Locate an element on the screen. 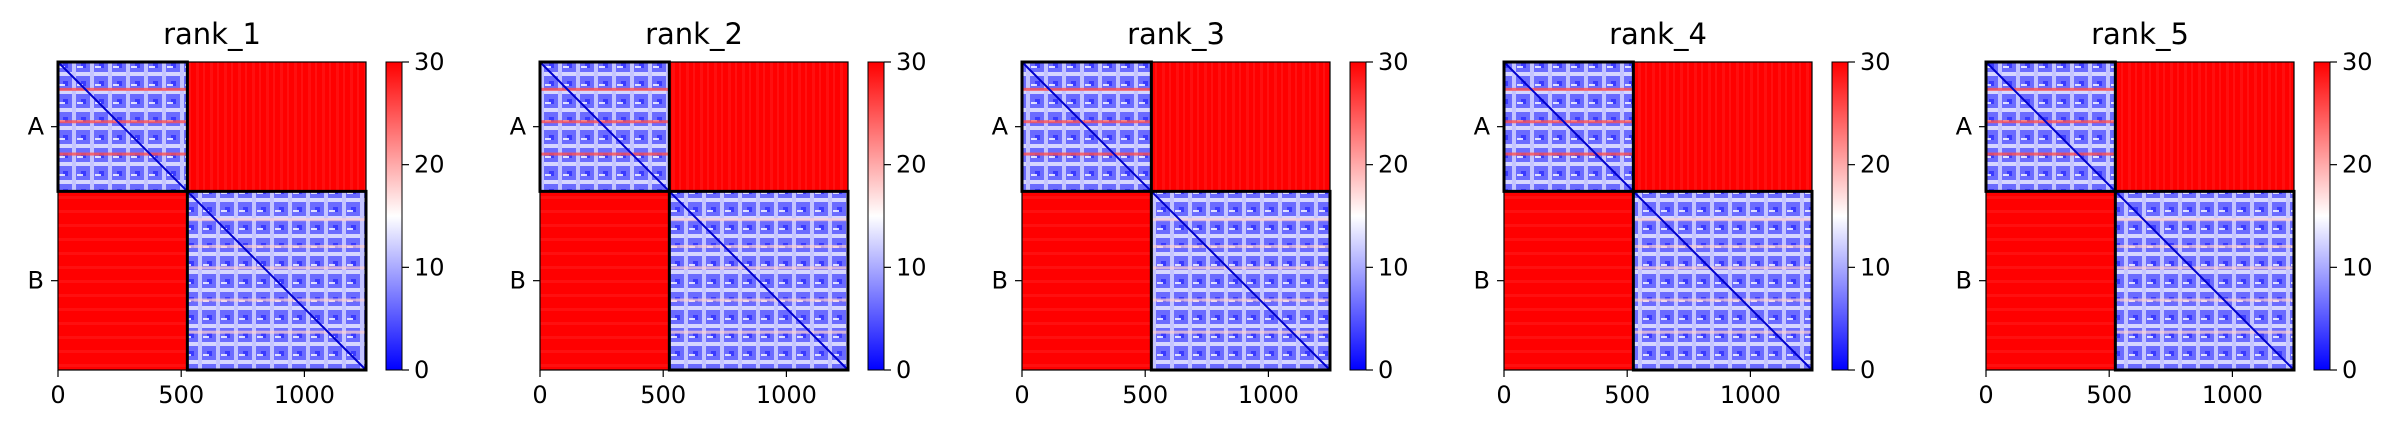 The height and width of the screenshot is (438, 2400). panel-title: rank_3 is located at coordinates (1176, 34).